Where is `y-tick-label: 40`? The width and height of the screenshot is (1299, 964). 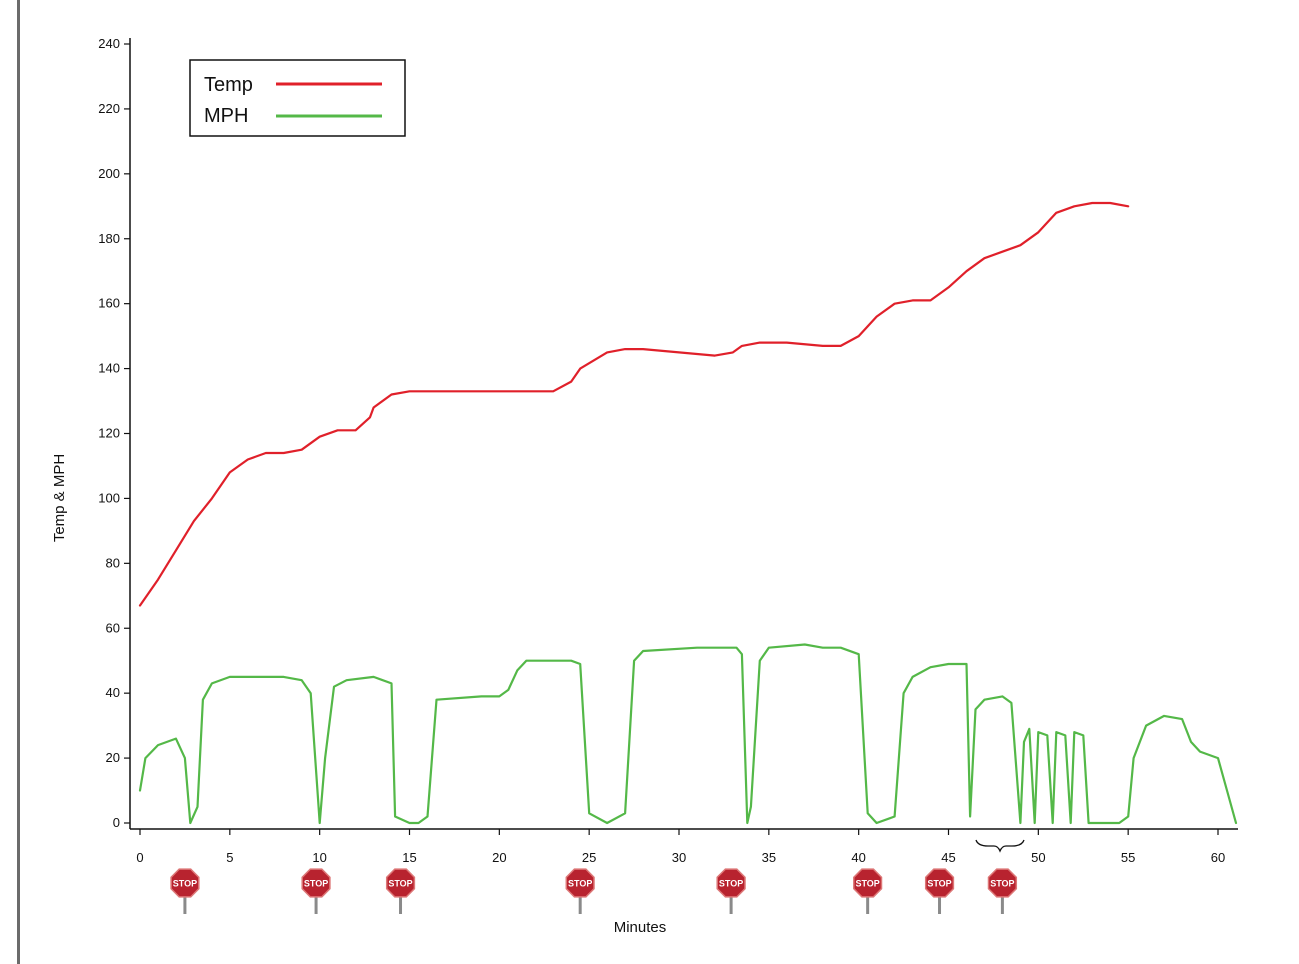 y-tick-label: 40 is located at coordinates (113, 692).